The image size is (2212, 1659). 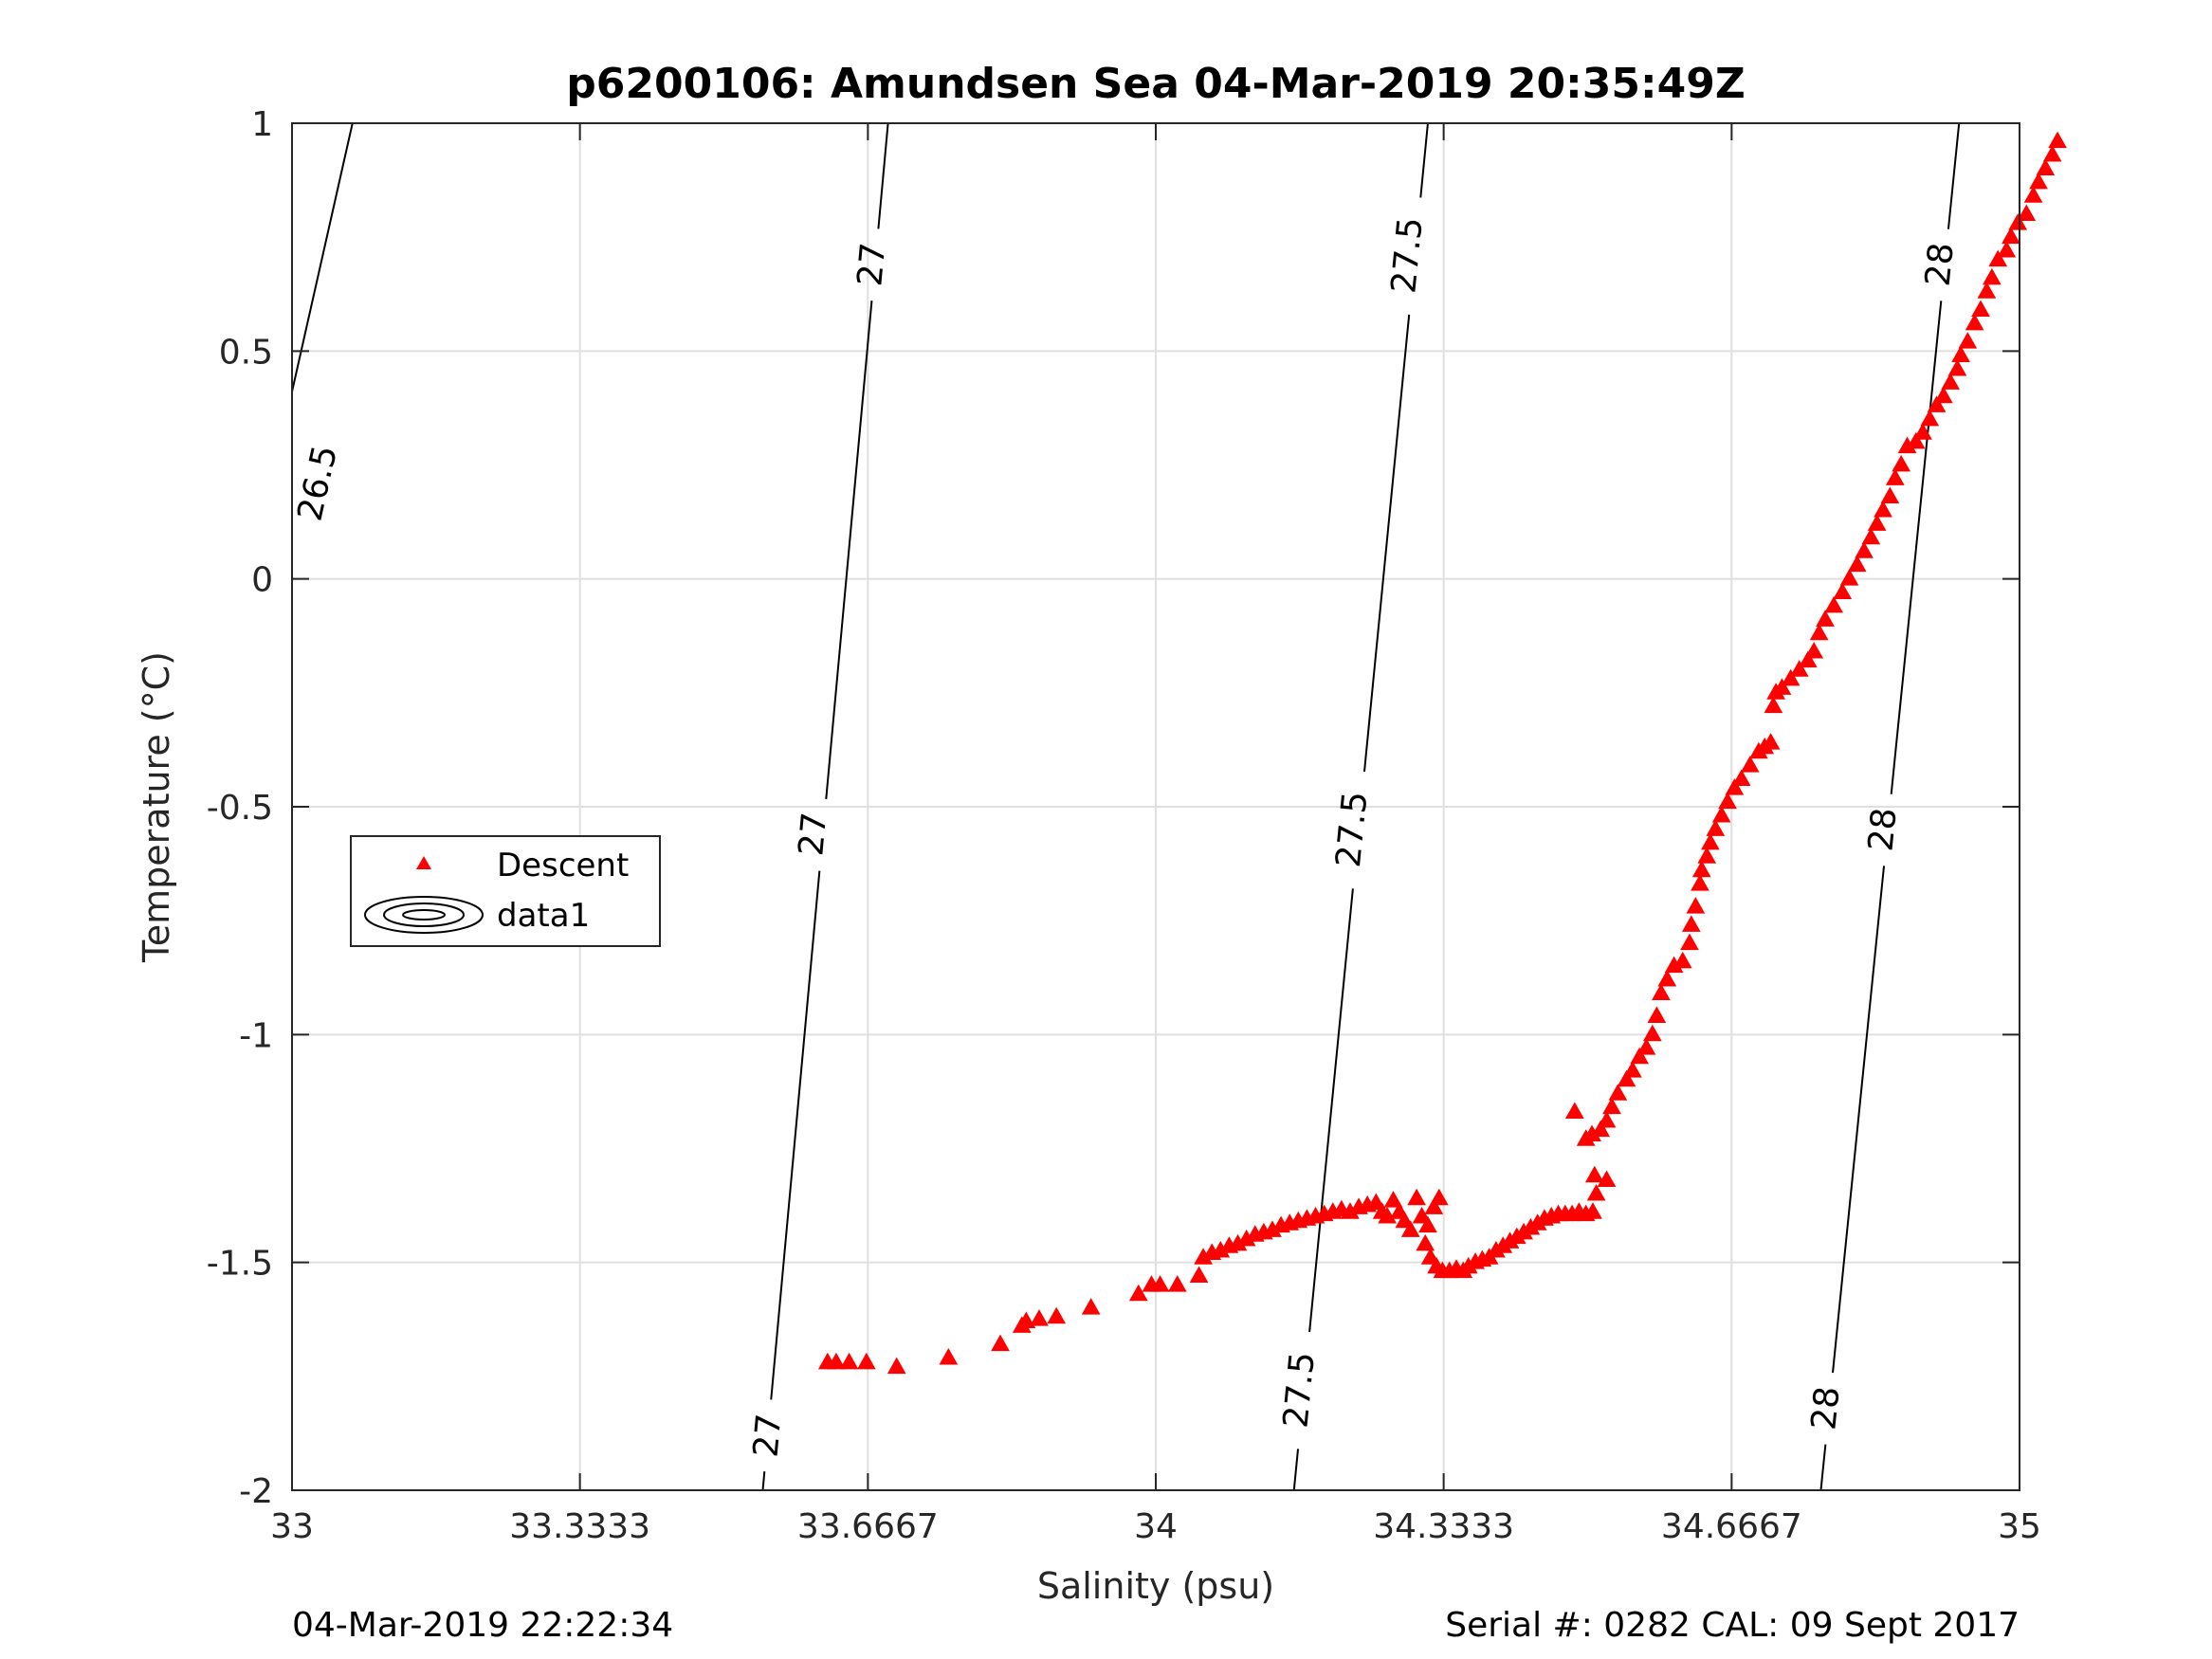 I want to click on x-tick-labels: 33 33.3333 33.6667 34 34.3333 34.6667 35, so click(x=1155, y=1526).